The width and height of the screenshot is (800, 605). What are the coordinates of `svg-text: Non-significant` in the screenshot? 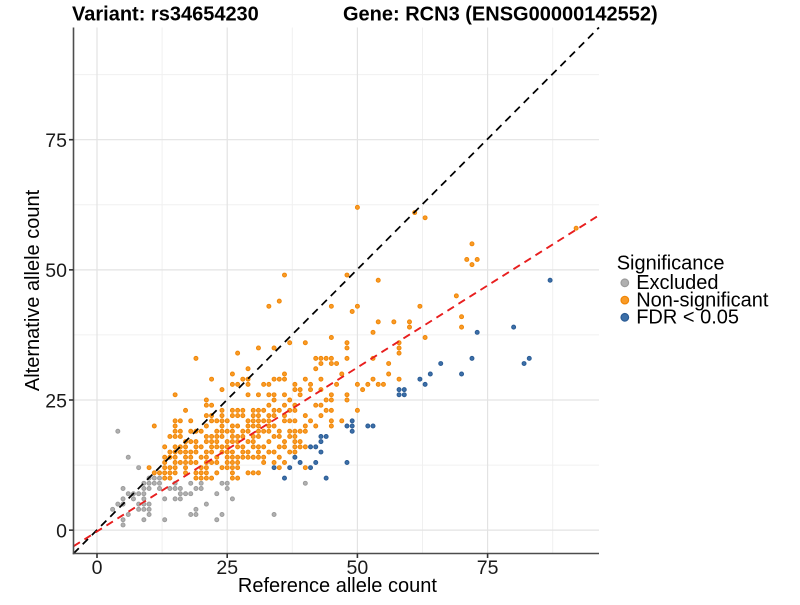 It's located at (702, 300).